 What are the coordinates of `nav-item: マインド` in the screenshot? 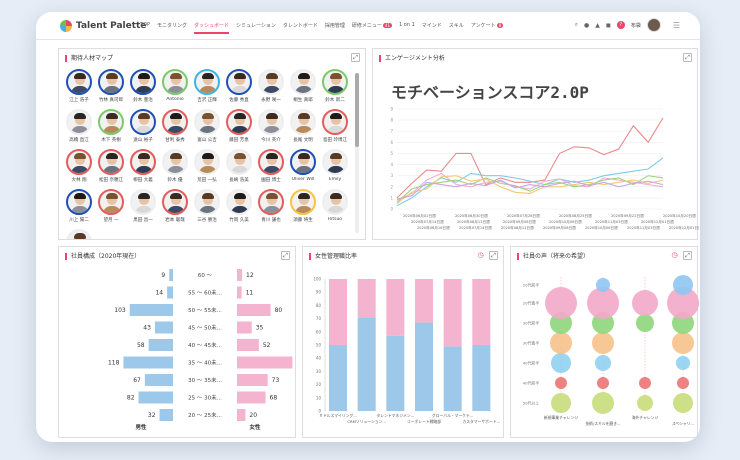 It's located at (432, 25).